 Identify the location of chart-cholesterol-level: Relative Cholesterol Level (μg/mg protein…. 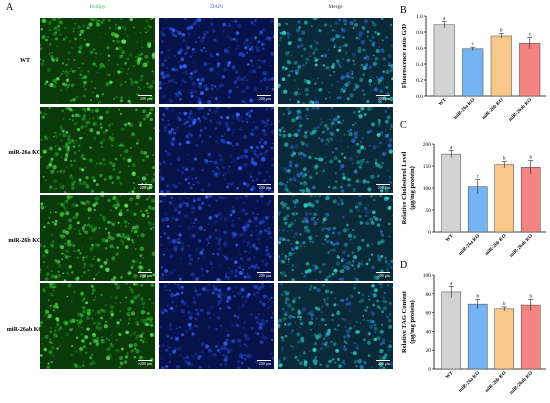
(473, 200).